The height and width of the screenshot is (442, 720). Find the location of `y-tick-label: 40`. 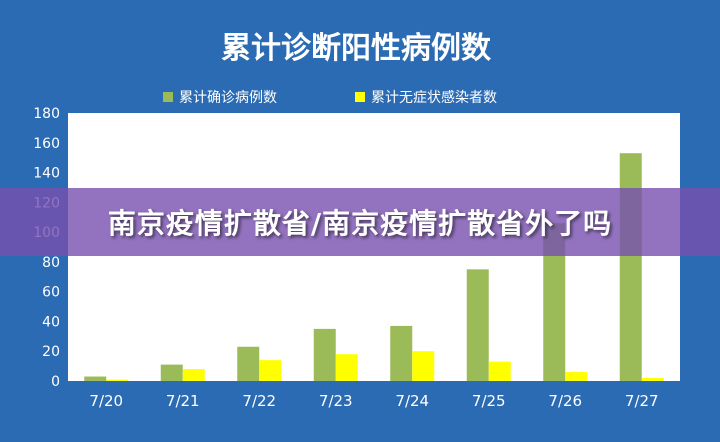

y-tick-label: 40 is located at coordinates (51, 322).